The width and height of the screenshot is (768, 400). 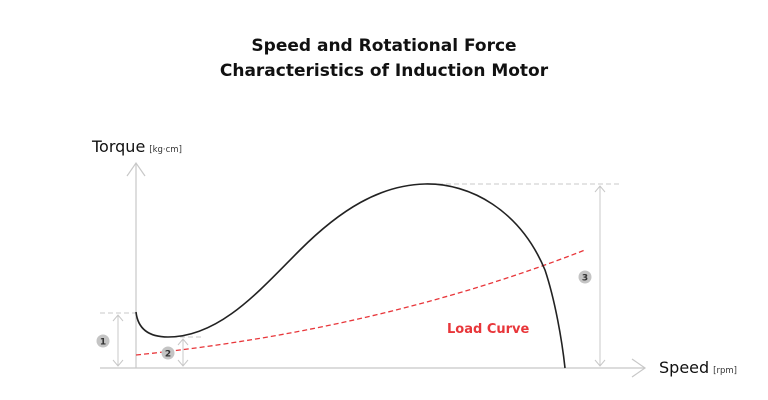 What do you see at coordinates (136, 169) in the screenshot?
I see `y-axis-arrow-icon` at bounding box center [136, 169].